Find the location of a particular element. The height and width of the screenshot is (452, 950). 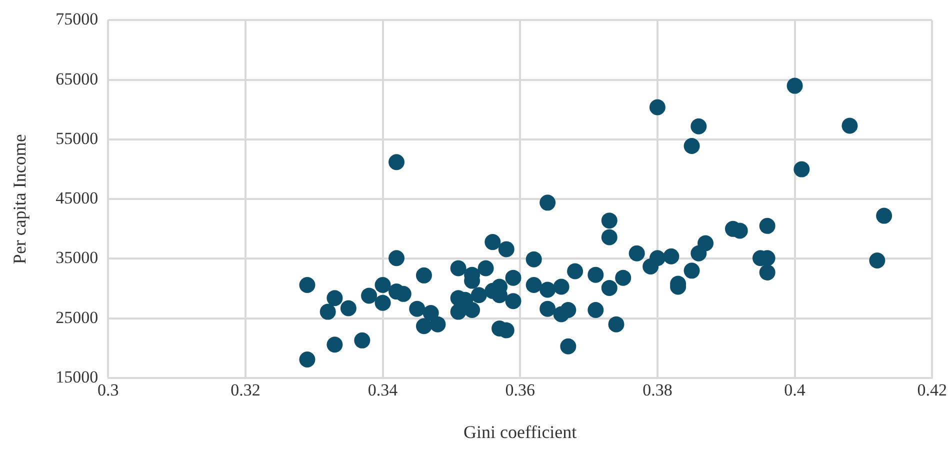

y-tick-label: 75000 is located at coordinates (77, 19).